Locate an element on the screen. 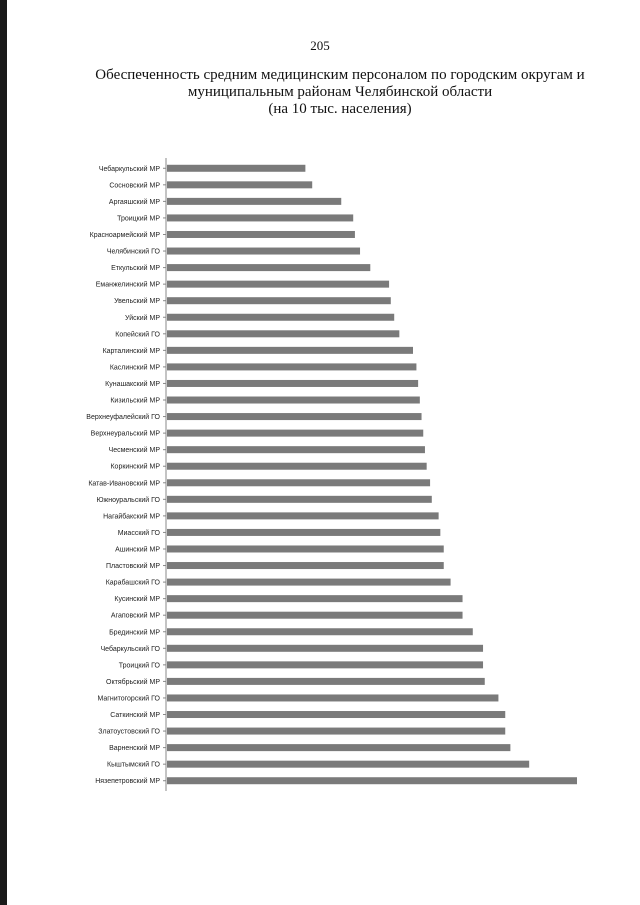 This screenshot has width=640, height=905. category-label: Увельский МР is located at coordinates (137, 301).